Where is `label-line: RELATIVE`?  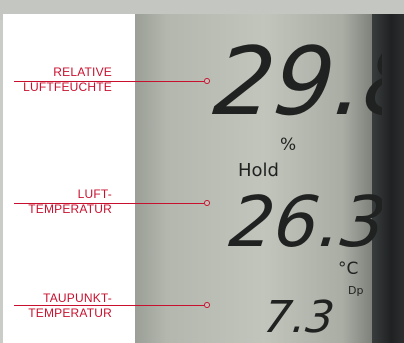
label-line: RELATIVE is located at coordinates (82, 72).